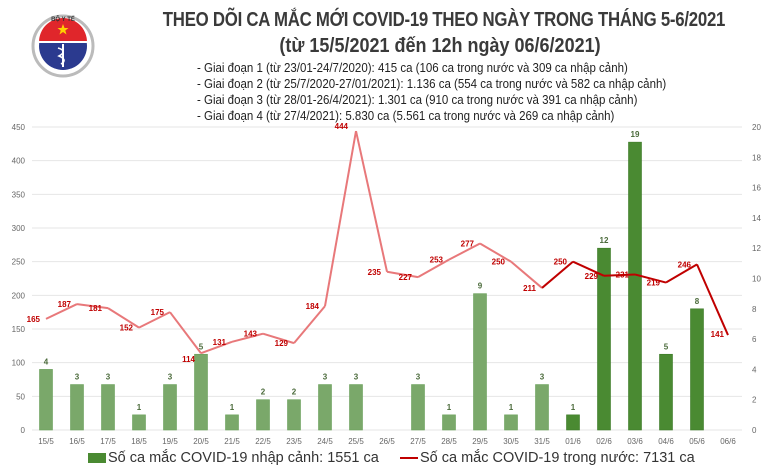 The image size is (770, 475). Describe the element at coordinates (756, 218) in the screenshot. I see `right-axis-tick: 14` at that location.